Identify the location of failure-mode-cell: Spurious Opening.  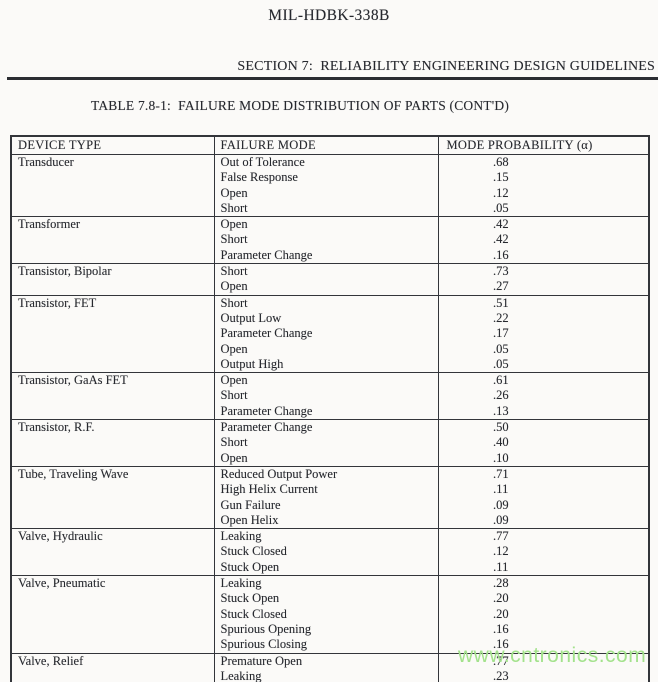
(326, 629).